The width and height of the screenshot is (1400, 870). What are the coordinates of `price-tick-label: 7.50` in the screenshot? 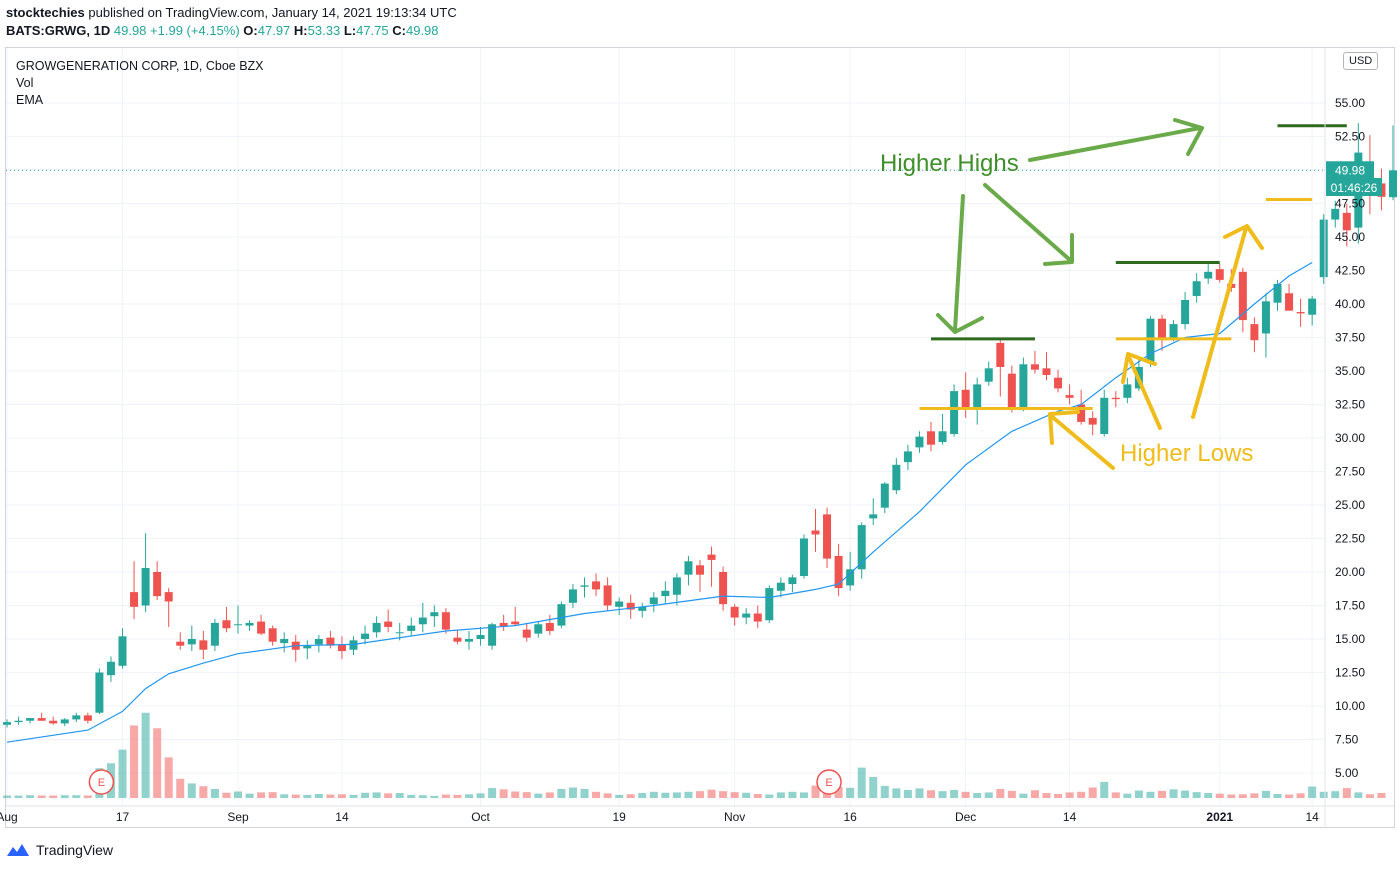 It's located at (1347, 740).